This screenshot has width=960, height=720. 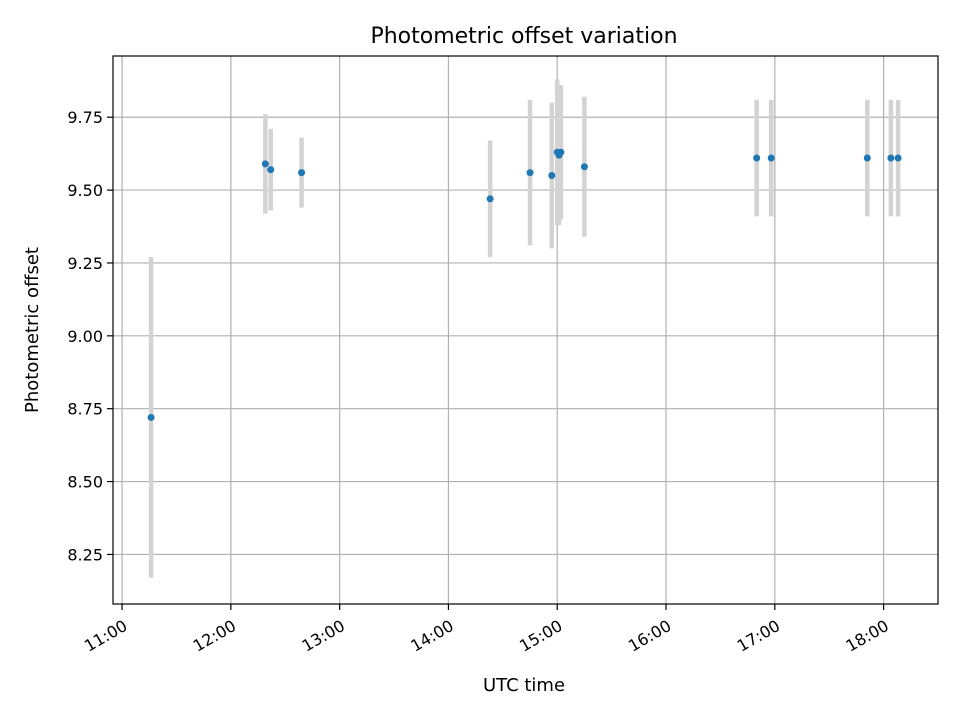 I want to click on x-tick-label: 18:00, so click(x=867, y=636).